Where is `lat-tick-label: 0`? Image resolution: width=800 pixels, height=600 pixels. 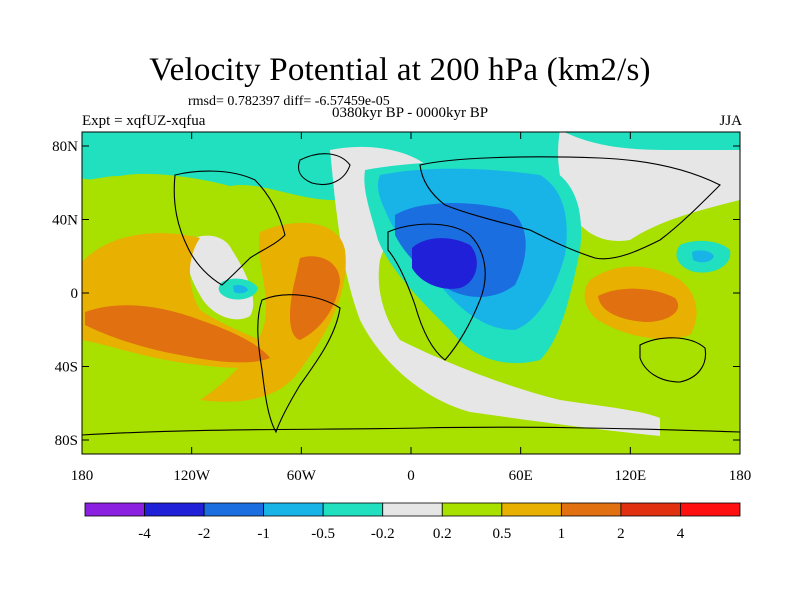
lat-tick-label: 0 is located at coordinates (75, 294).